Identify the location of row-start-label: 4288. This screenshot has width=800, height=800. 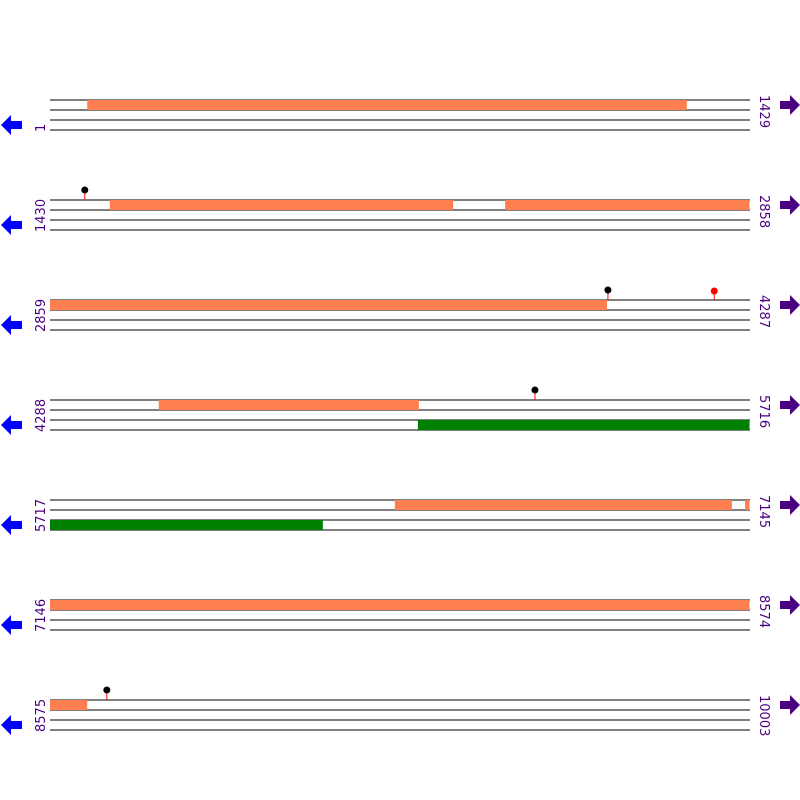
(41, 415).